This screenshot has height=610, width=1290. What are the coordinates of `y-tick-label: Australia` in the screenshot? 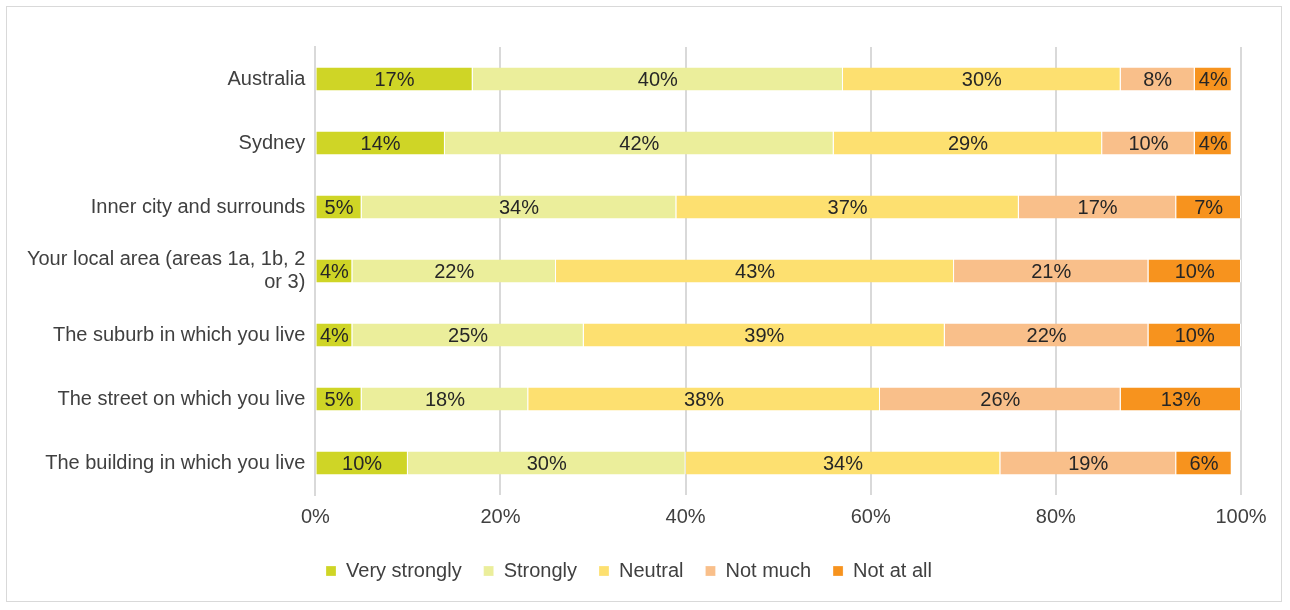 It's located at (267, 77).